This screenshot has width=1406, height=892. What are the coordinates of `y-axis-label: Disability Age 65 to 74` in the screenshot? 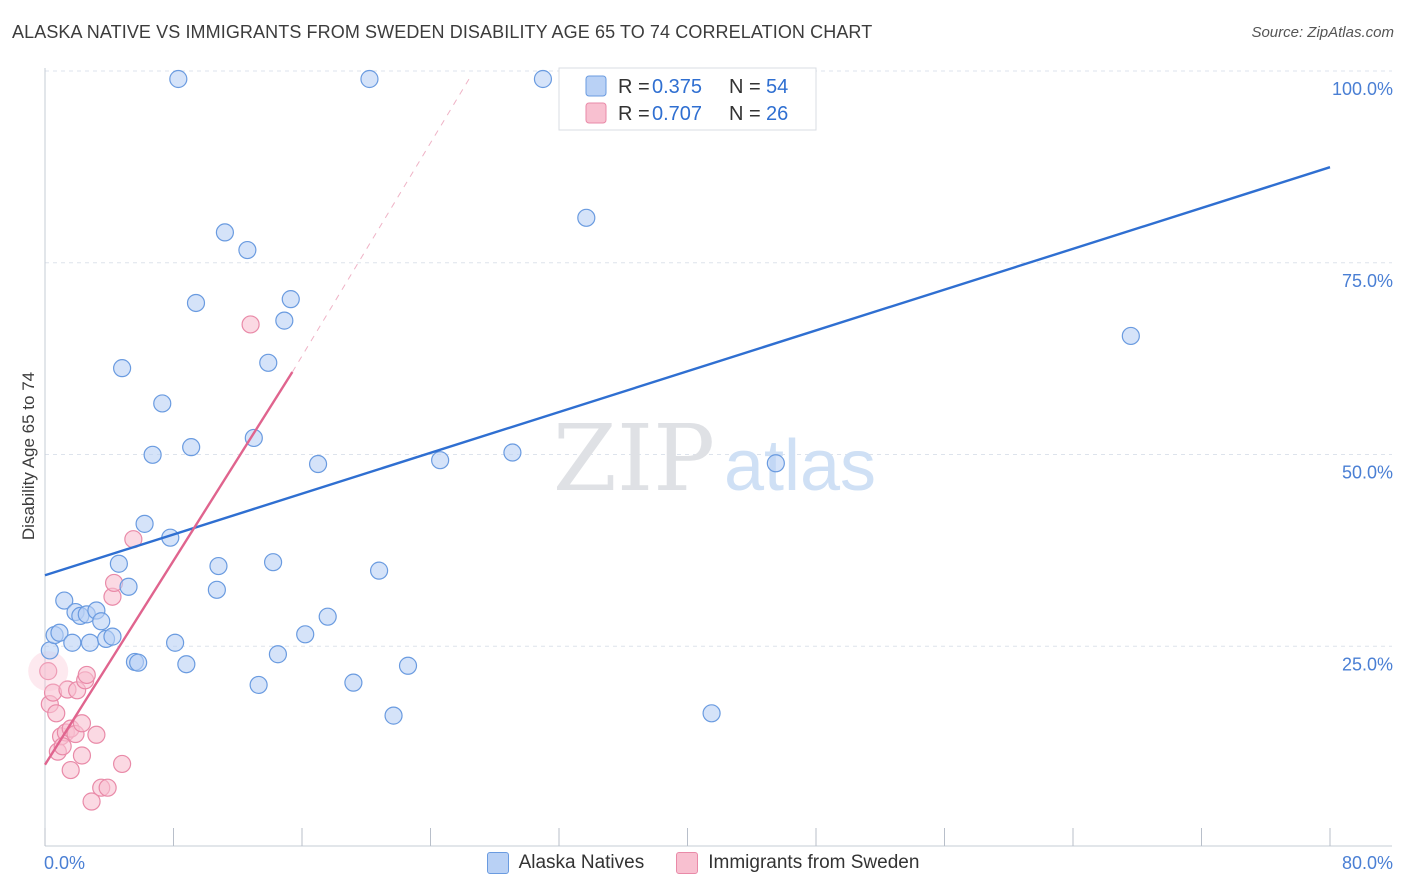 It's located at (28, 456).